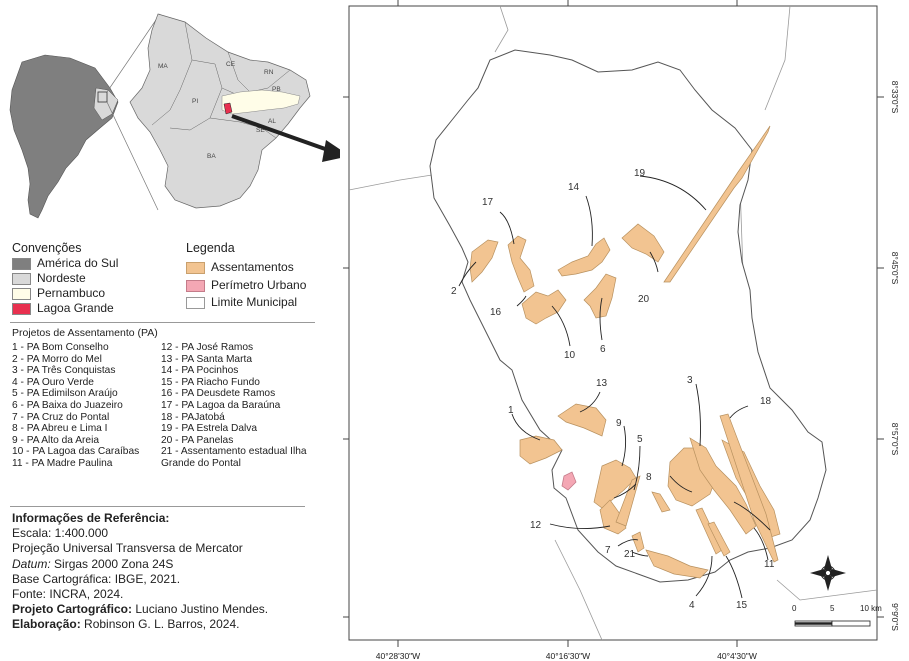  I want to click on state-label-ba: BA, so click(211, 156).